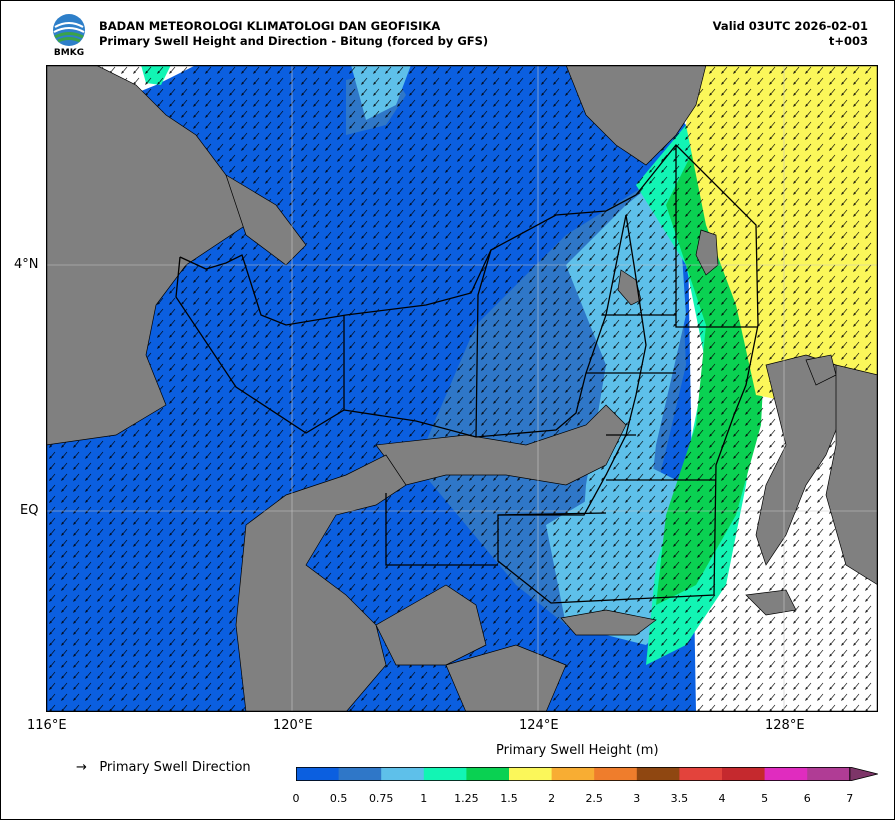 The width and height of the screenshot is (895, 820). I want to click on land-mindanao, so click(636, 115).